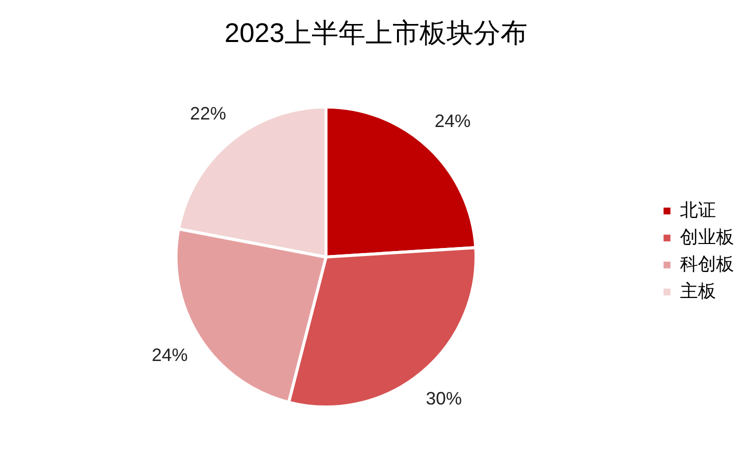 The height and width of the screenshot is (452, 752). I want to click on legend-label: 北证, so click(698, 210).